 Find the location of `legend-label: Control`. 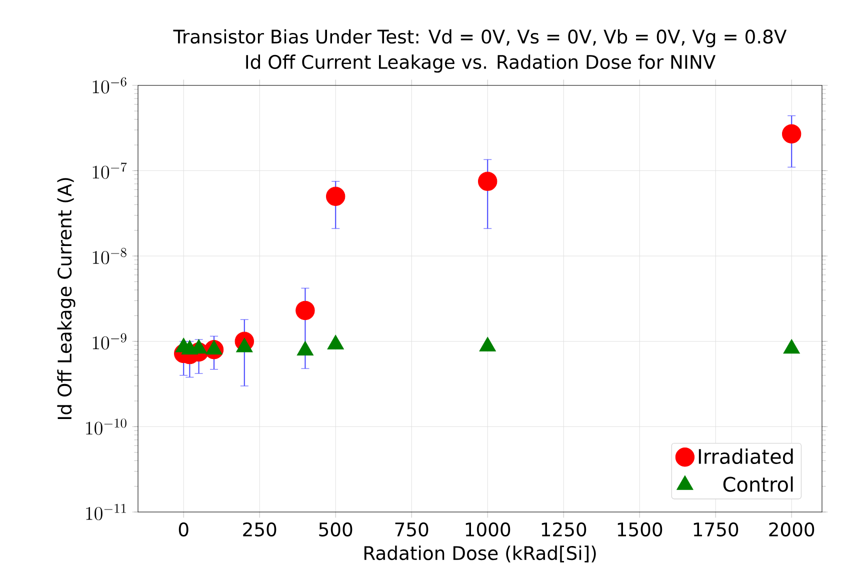

legend-label: Control is located at coordinates (758, 484).